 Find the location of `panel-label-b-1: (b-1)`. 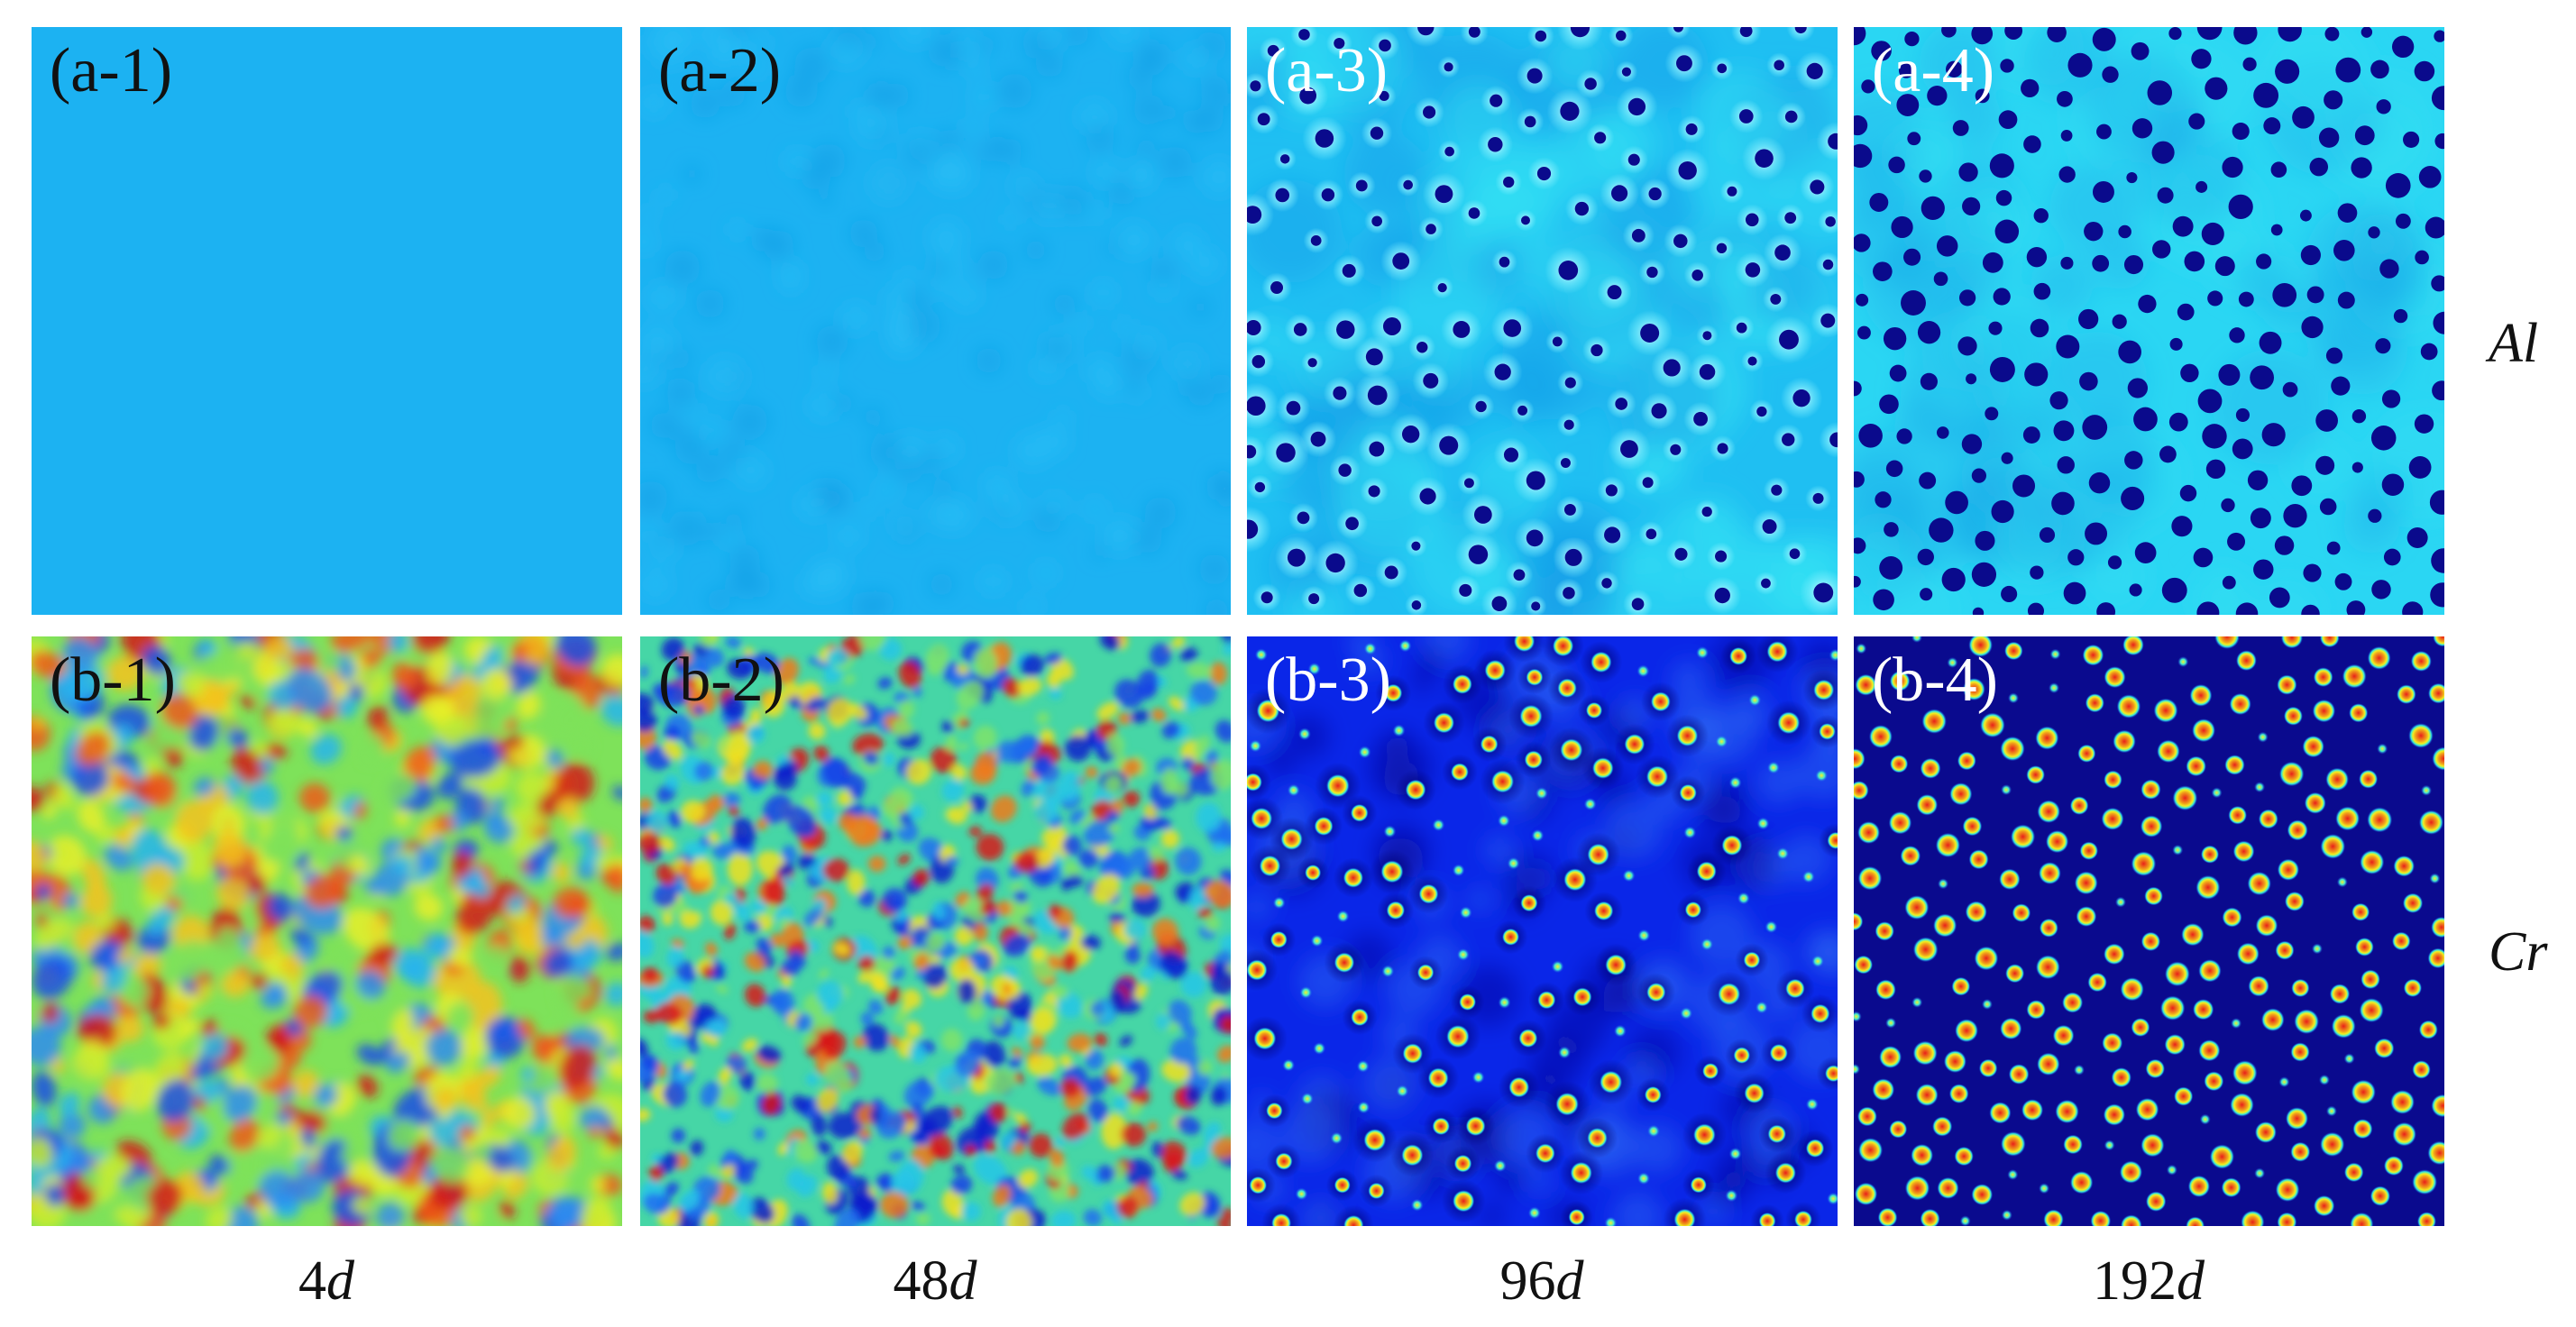

panel-label-b-1: (b-1) is located at coordinates (113, 680).